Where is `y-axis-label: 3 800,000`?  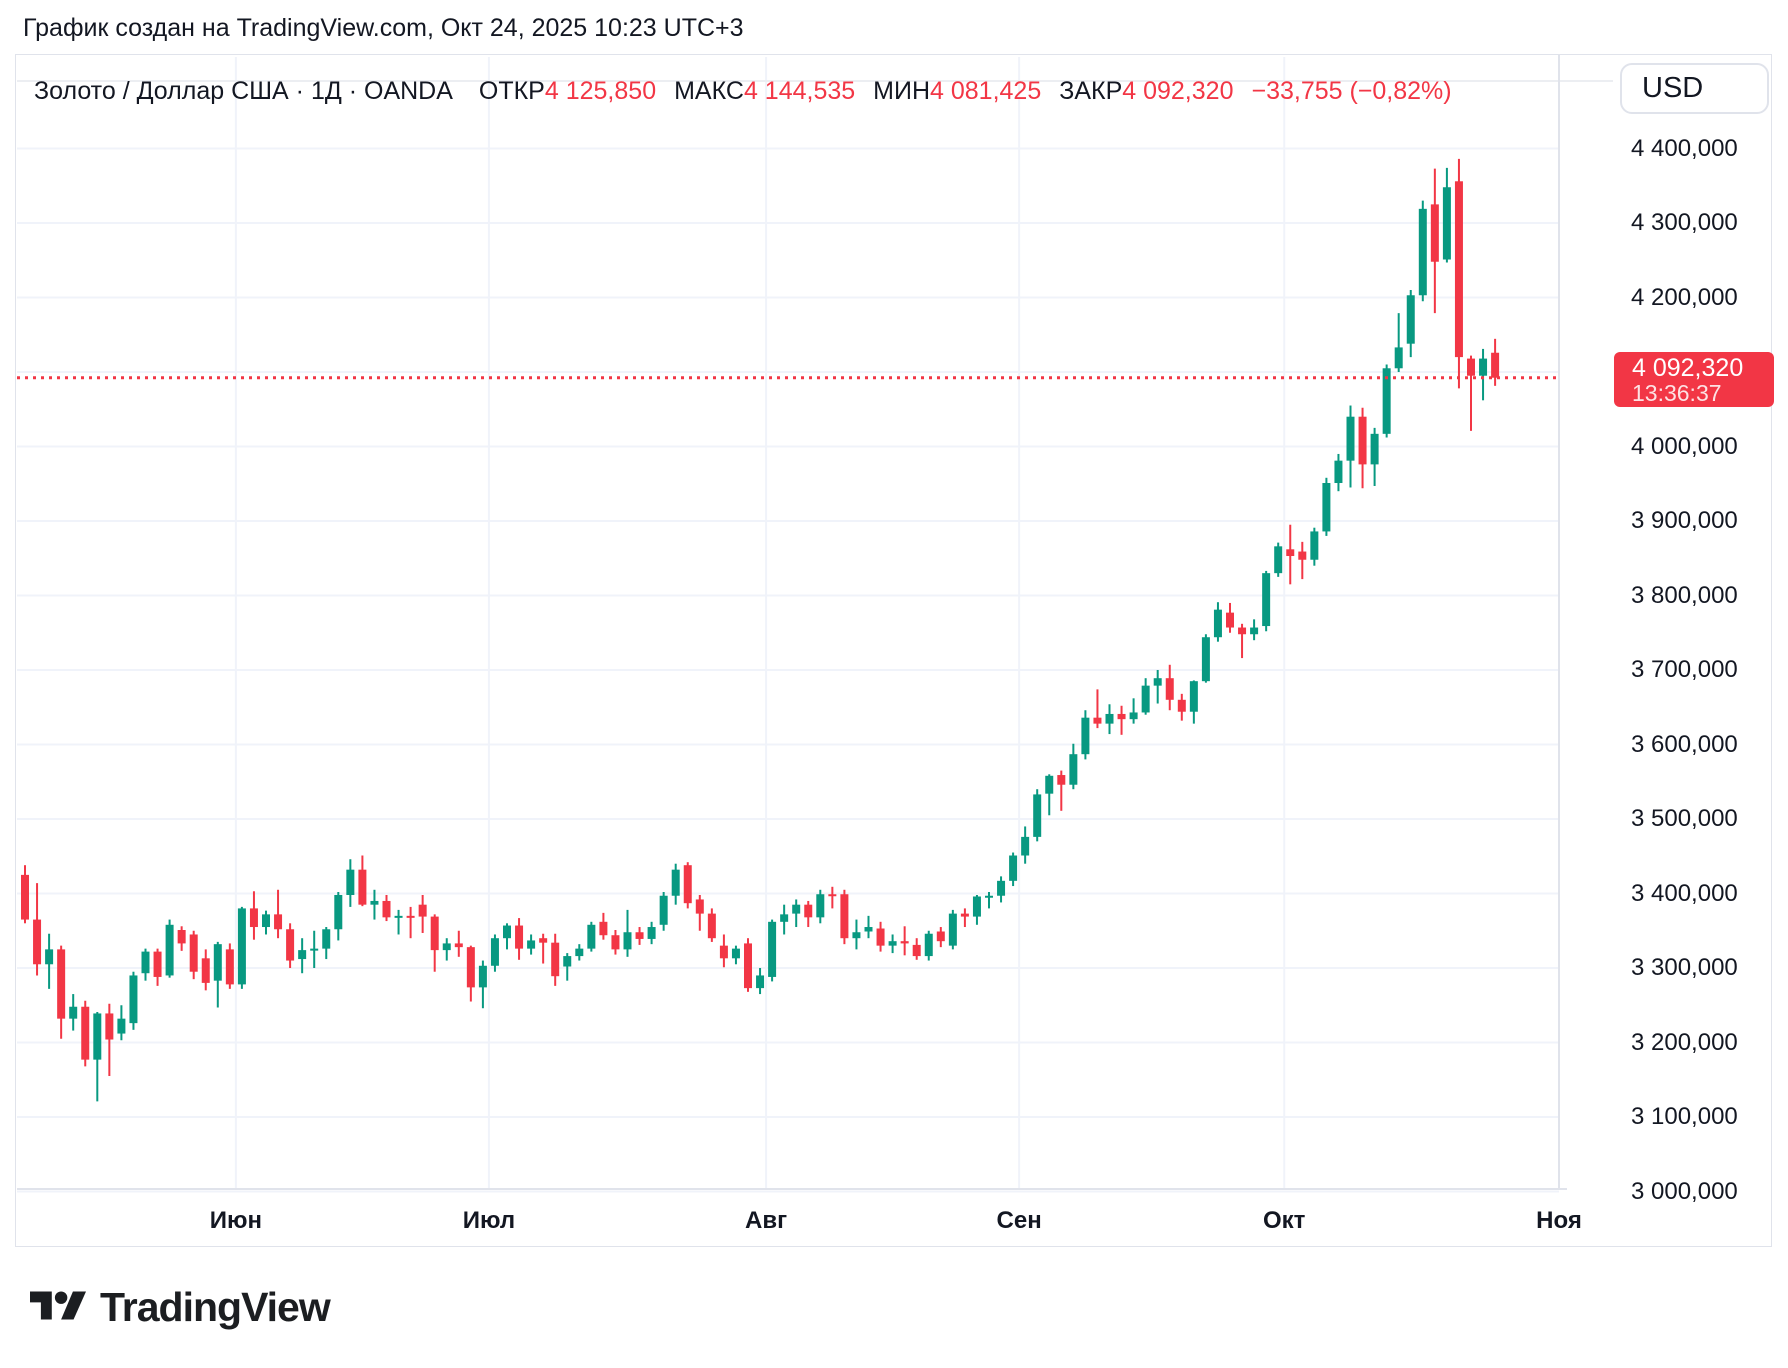 y-axis-label: 3 800,000 is located at coordinates (1684, 595).